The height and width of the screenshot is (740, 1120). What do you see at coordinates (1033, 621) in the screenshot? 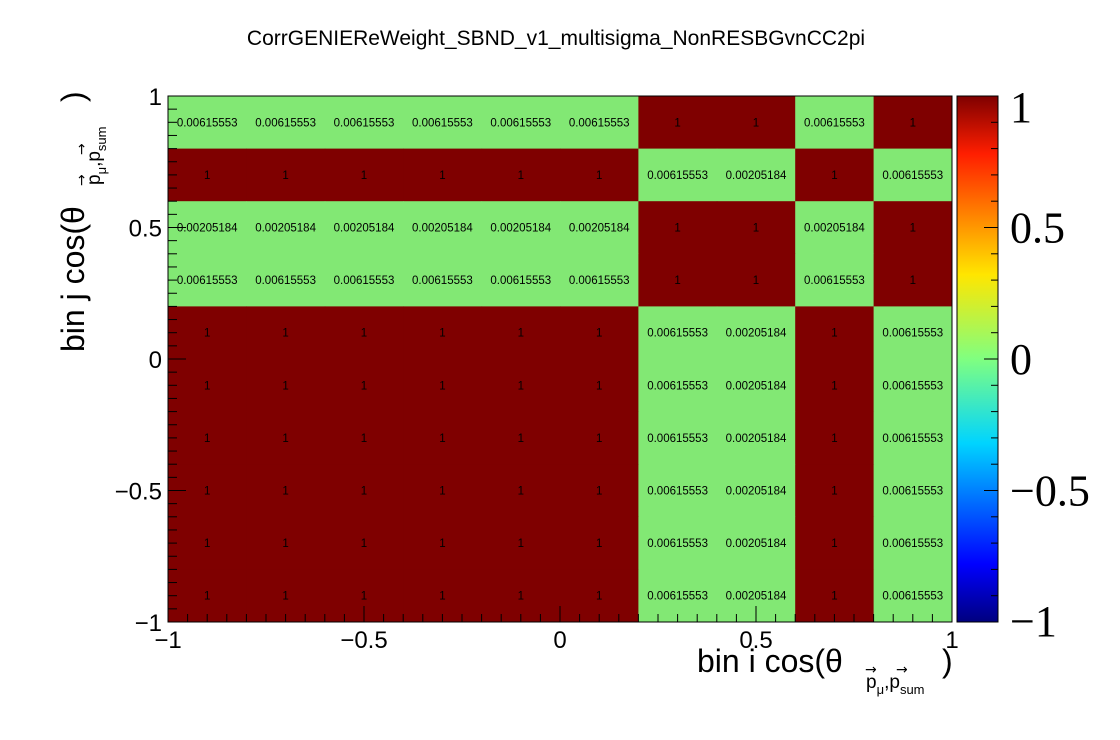
I see `colorbar-tick-label: −1` at bounding box center [1033, 621].